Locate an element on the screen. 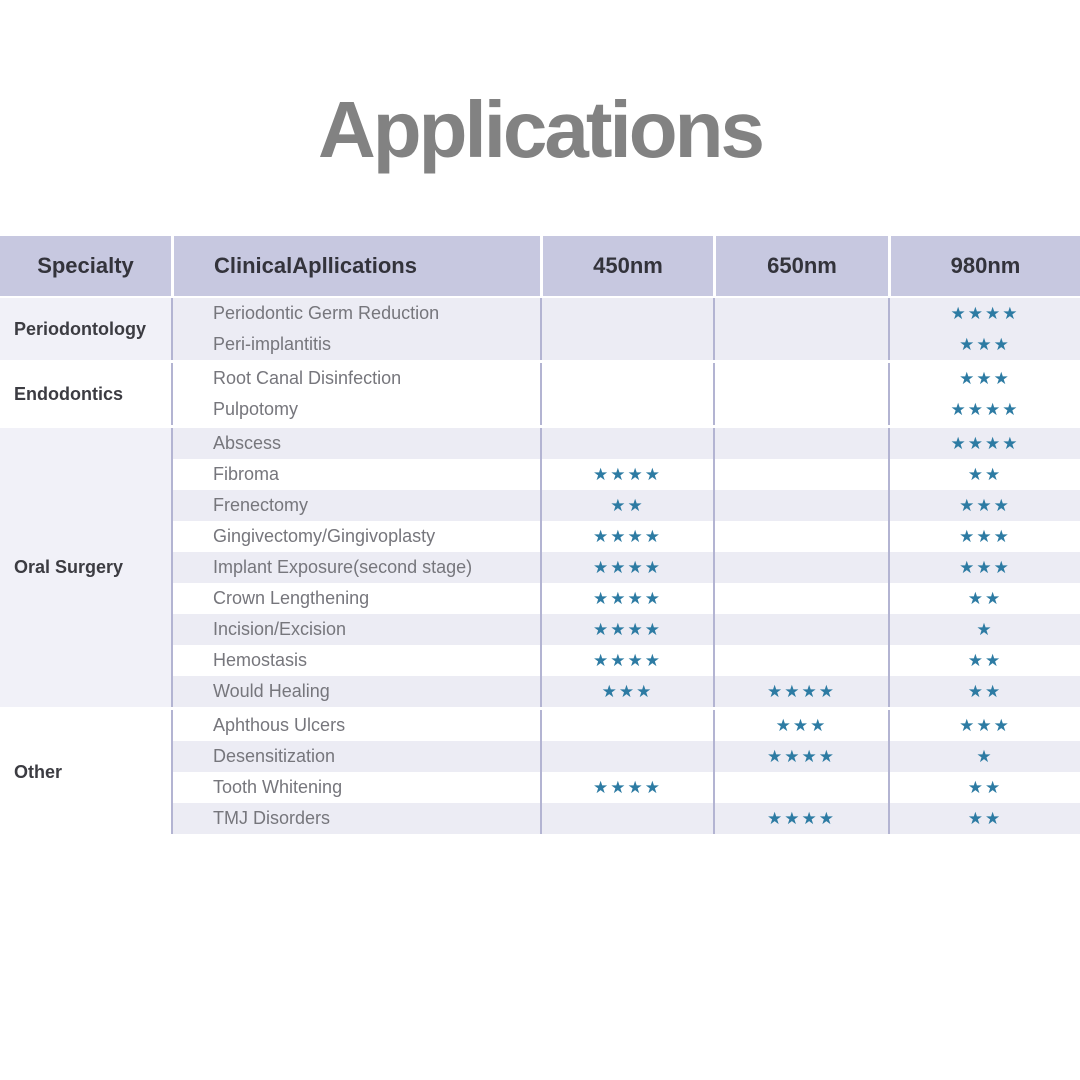  table-row: Abscess ★★★★ is located at coordinates (625, 443).